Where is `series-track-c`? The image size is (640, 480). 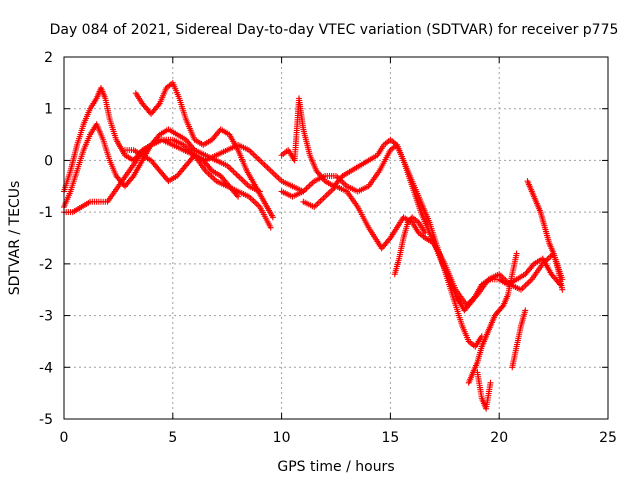 series-track-c is located at coordinates (184, 176).